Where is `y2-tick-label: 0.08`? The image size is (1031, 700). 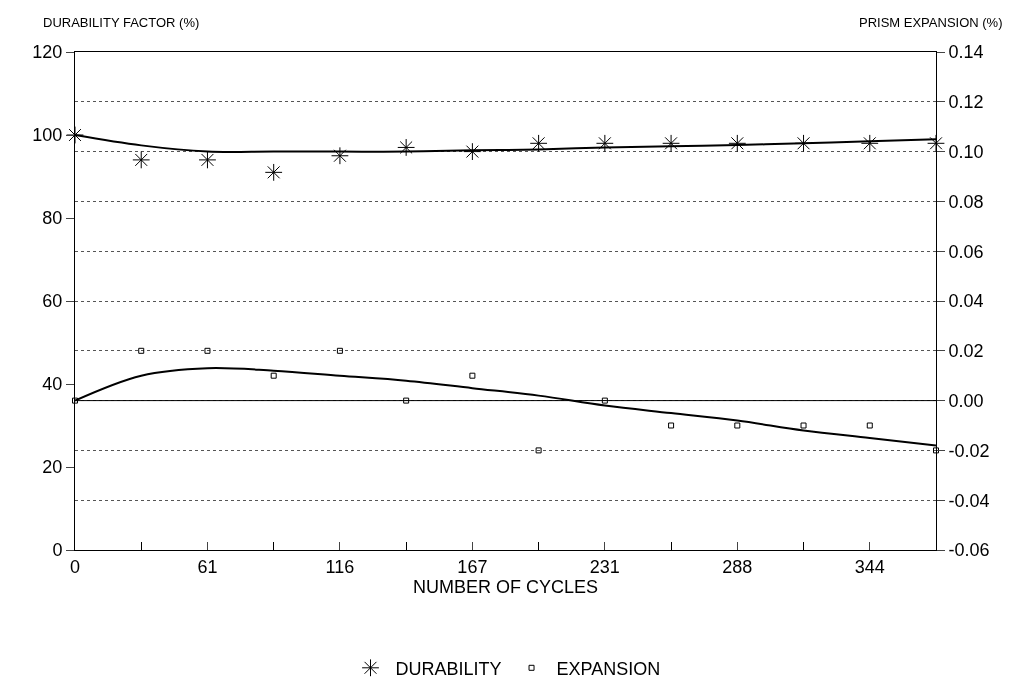
y2-tick-label: 0.08 is located at coordinates (966, 201).